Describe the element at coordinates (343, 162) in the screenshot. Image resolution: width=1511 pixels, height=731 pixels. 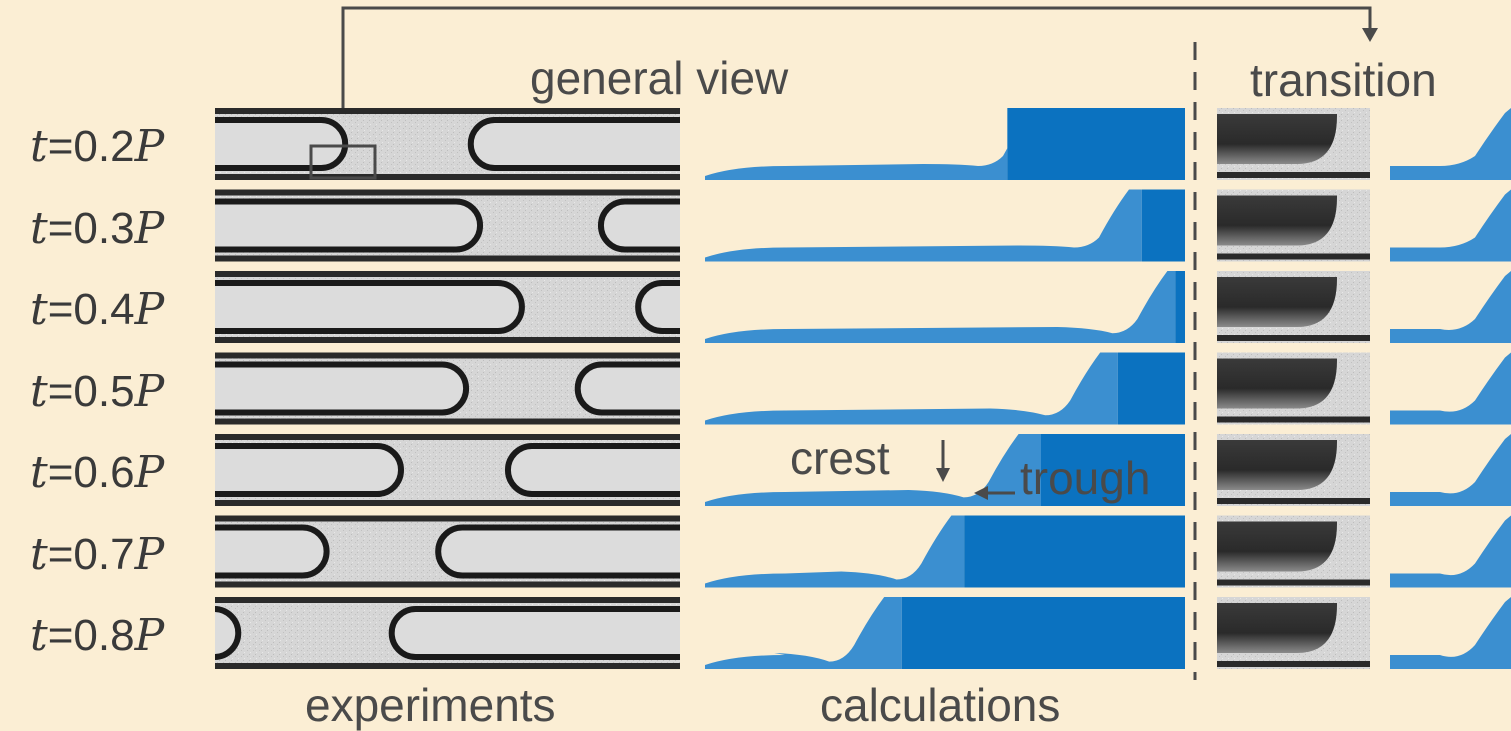
I see `inset-box` at that location.